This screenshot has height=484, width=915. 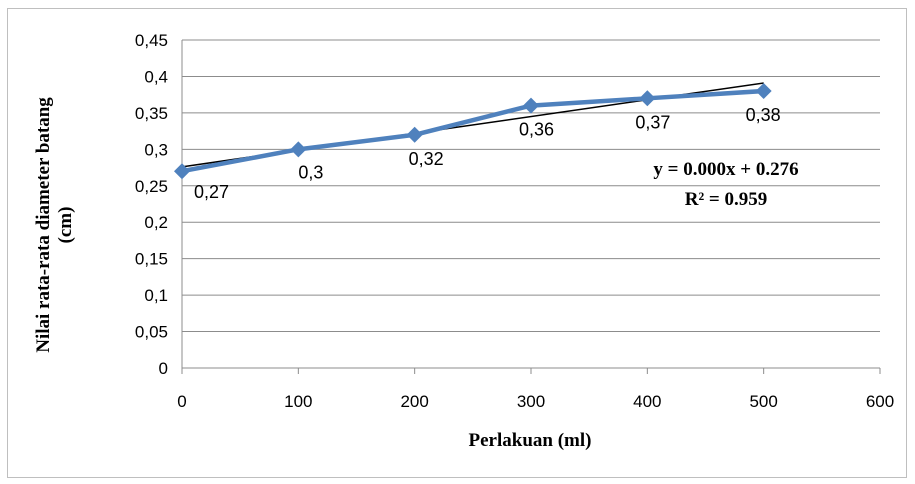 I want to click on y-tick-label: 0,2, so click(x=156, y=222).